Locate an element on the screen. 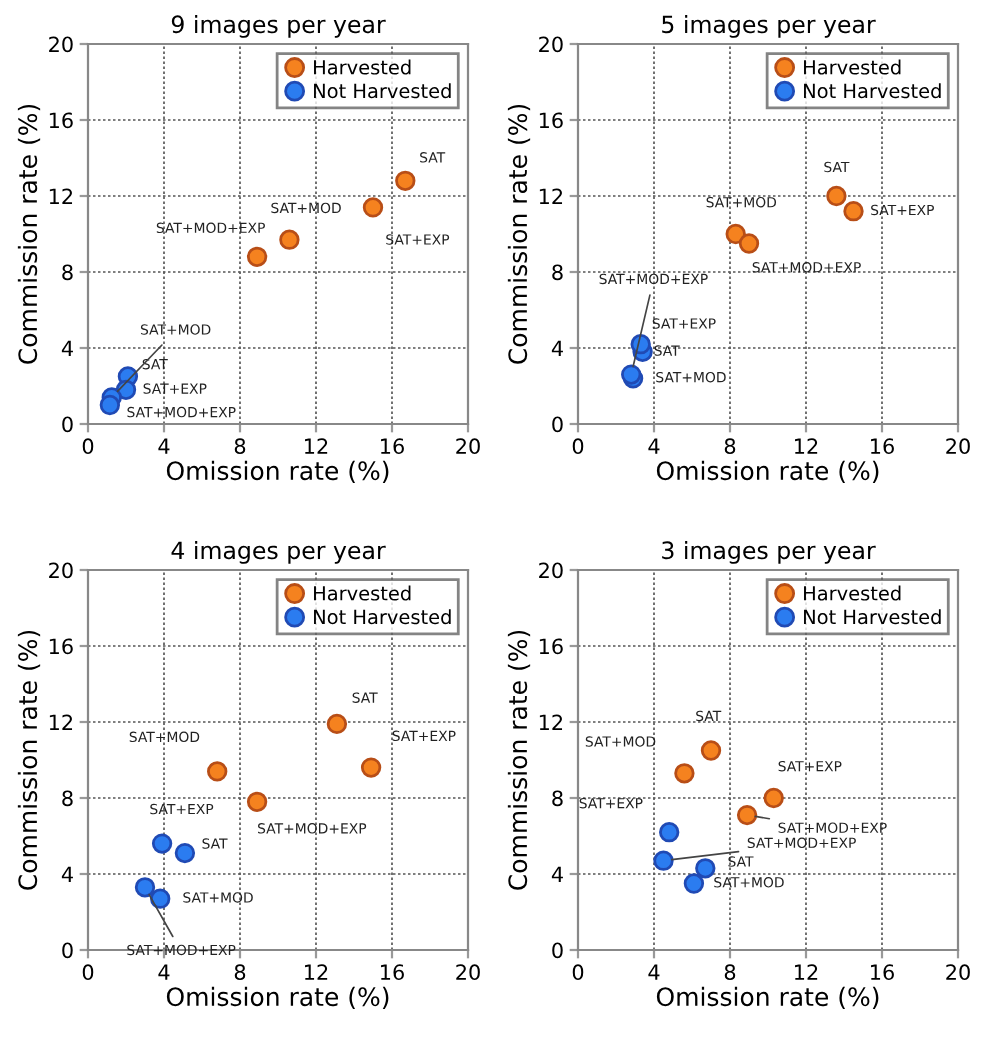  chart-title: 4 images per year is located at coordinates (278, 552).